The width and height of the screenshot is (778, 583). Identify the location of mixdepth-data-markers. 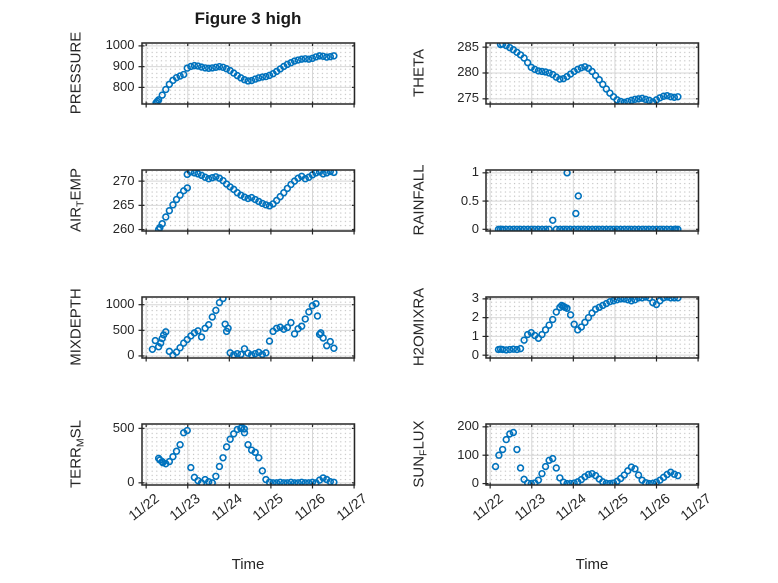
(243, 327).